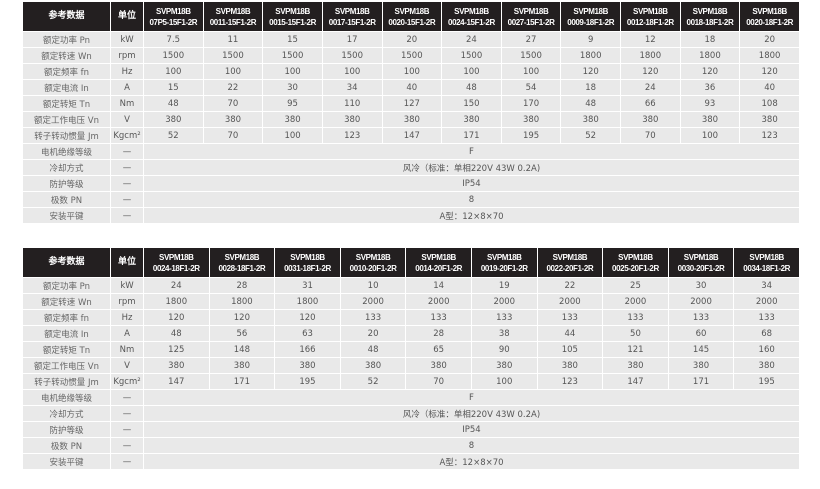 This screenshot has width=820, height=489. Describe the element at coordinates (701, 262) in the screenshot. I see `model-header: SVPM18B 0030-20F1-2R` at that location.